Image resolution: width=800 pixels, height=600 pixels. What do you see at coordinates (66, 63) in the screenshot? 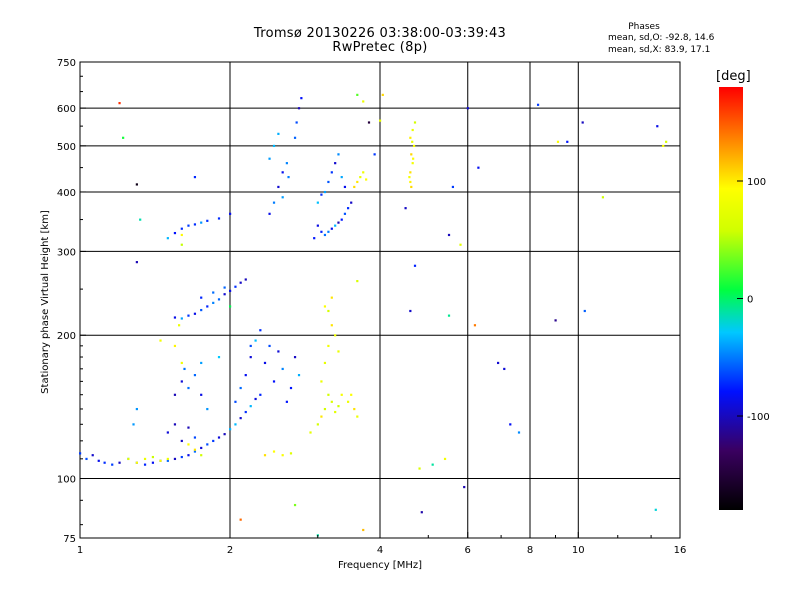
I see `y-tick-label: 750` at bounding box center [66, 63].